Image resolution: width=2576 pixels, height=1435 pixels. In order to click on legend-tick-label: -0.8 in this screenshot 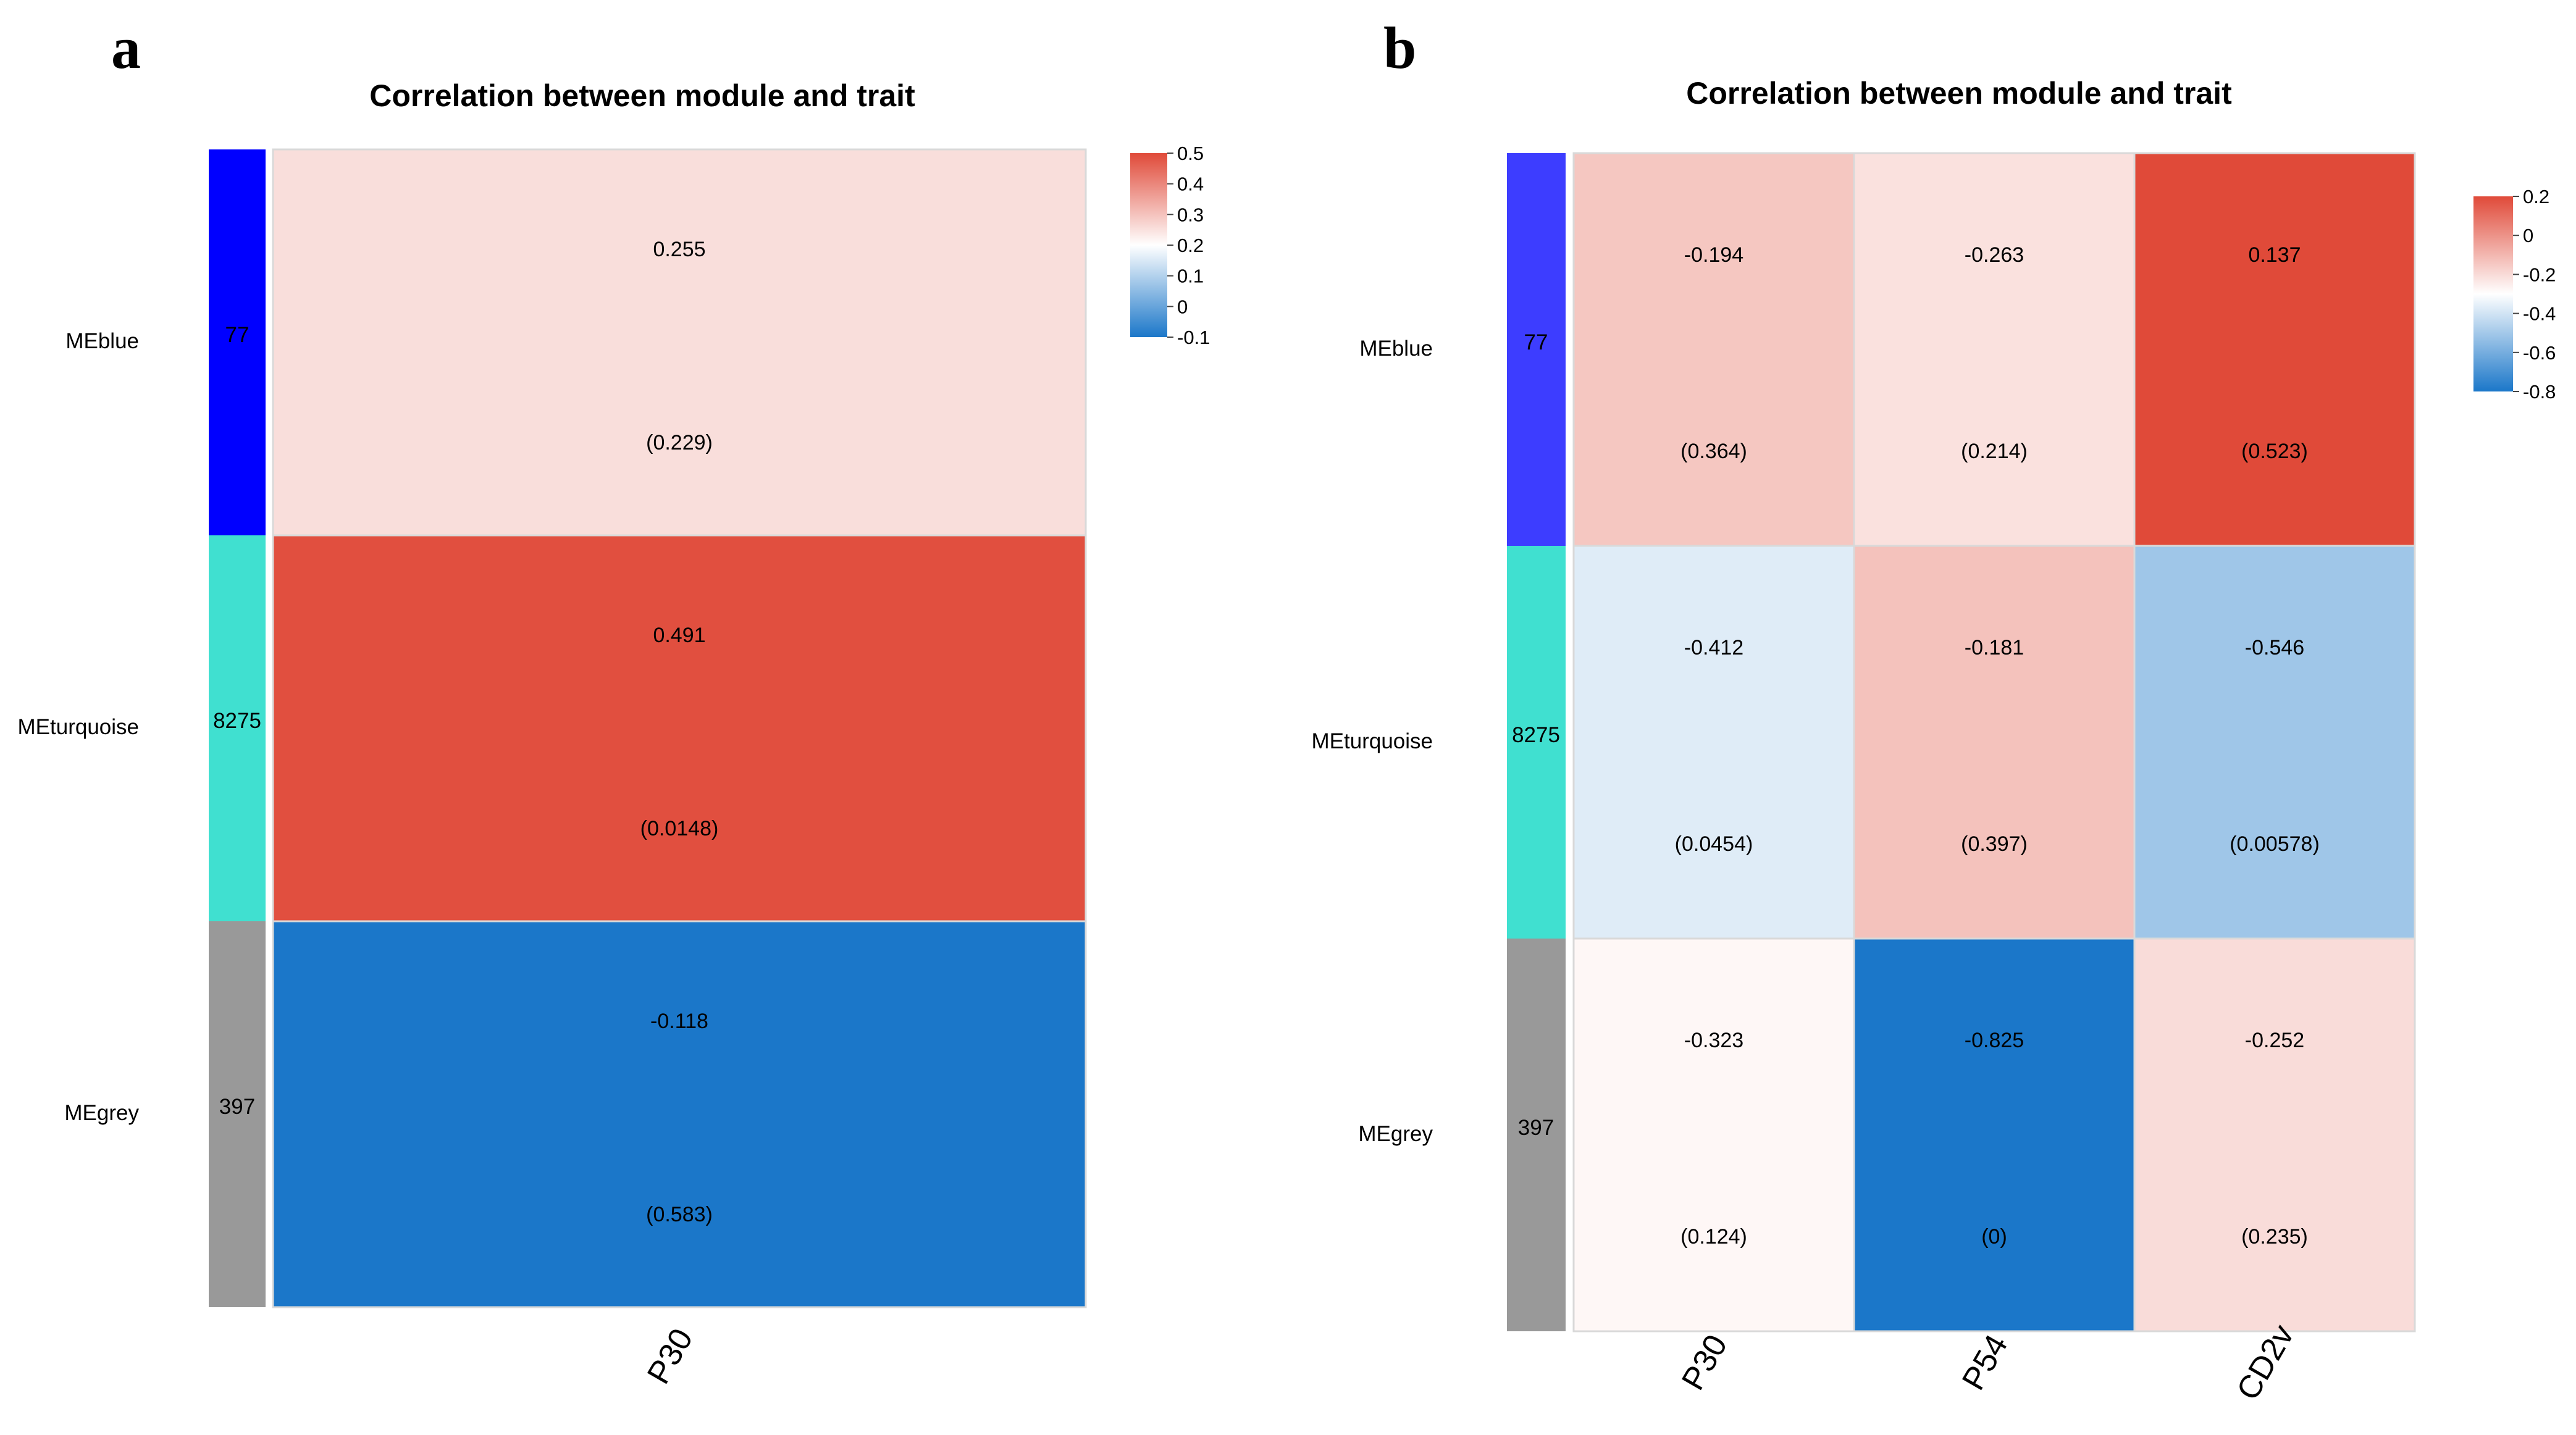, I will do `click(2539, 392)`.